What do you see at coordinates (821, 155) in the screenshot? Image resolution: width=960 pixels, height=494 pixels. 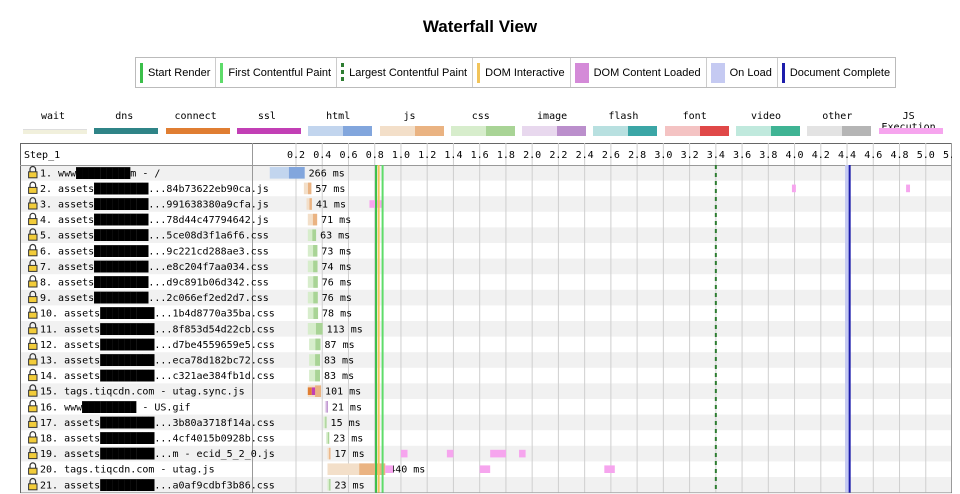 I see `x-tick-label: 4.2` at bounding box center [821, 155].